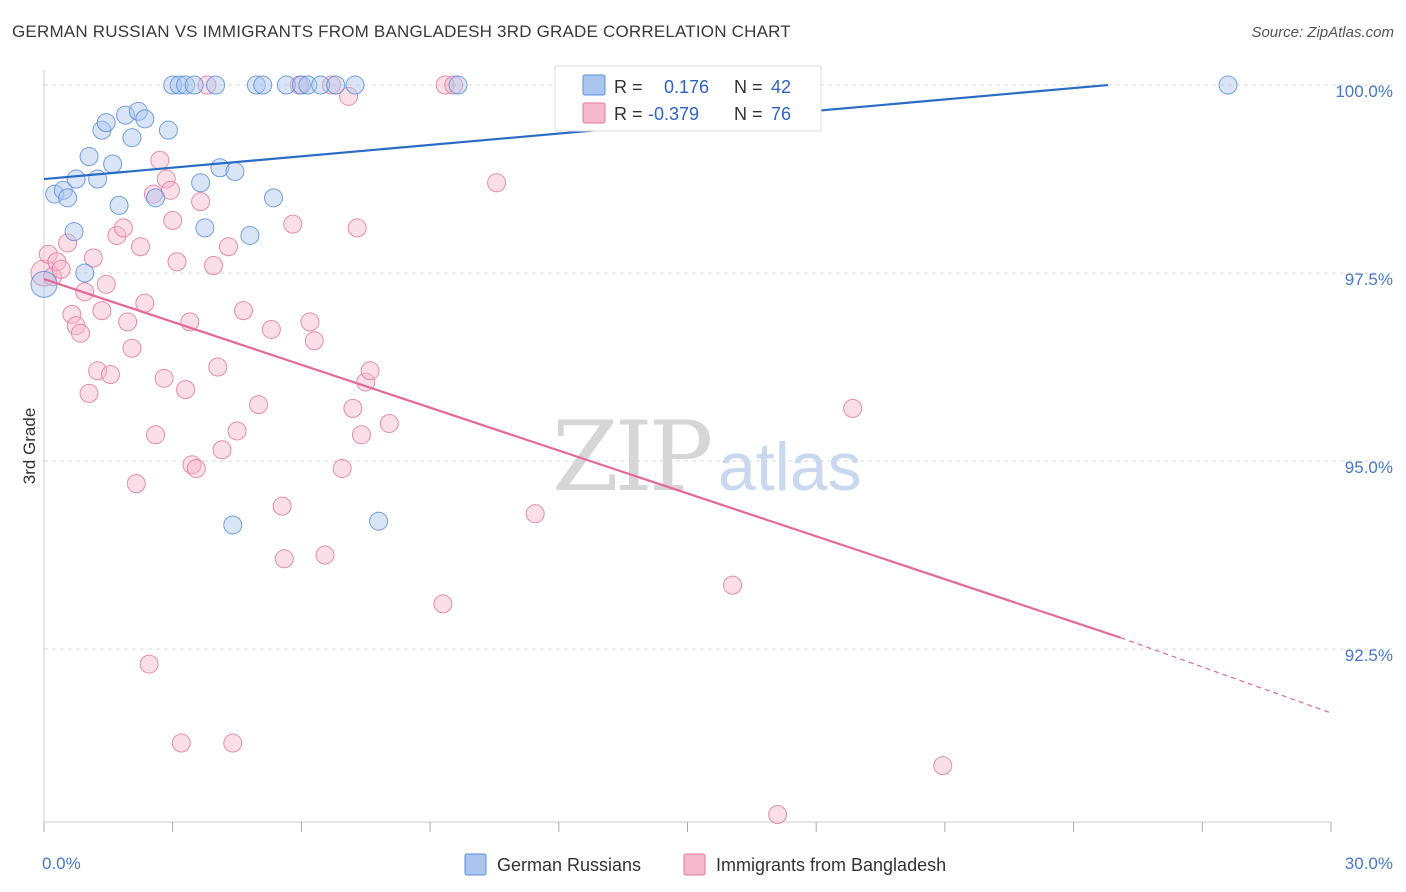 This screenshot has width=1406, height=892. What do you see at coordinates (673, 114) in the screenshot?
I see `legend-r-value-pink: -0.379` at bounding box center [673, 114].